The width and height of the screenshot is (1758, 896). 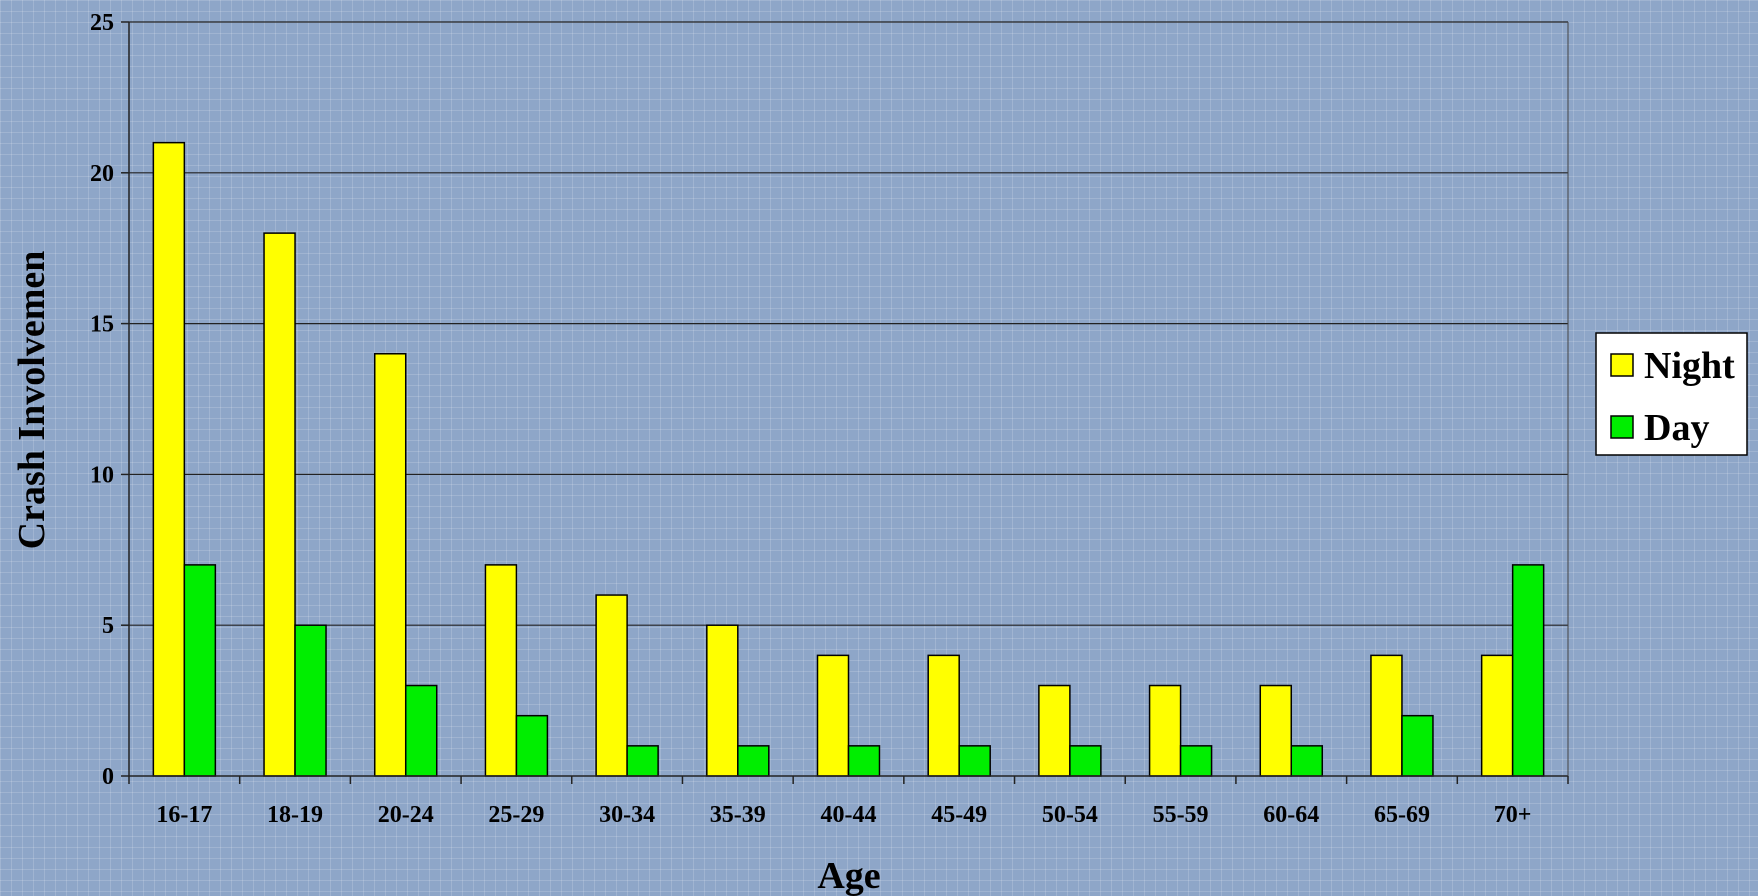 What do you see at coordinates (1070, 815) in the screenshot?
I see `x-tick-label: 50-54` at bounding box center [1070, 815].